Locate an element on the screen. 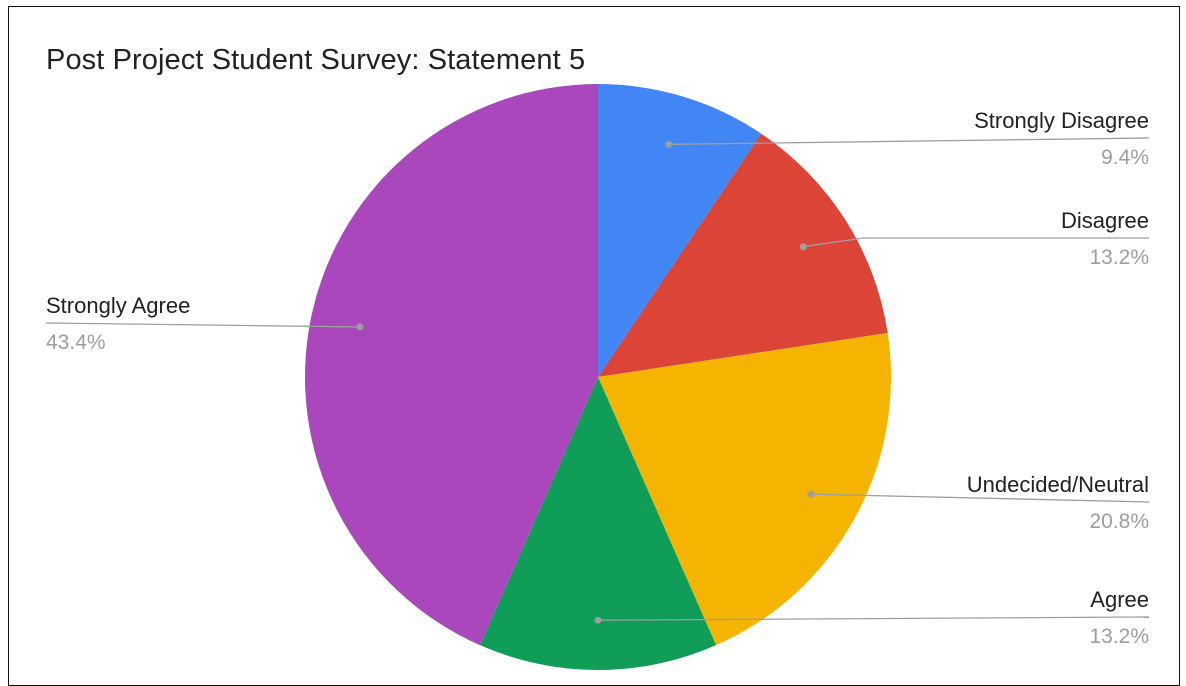  leader-line-strongly-disagree is located at coordinates (909, 141).